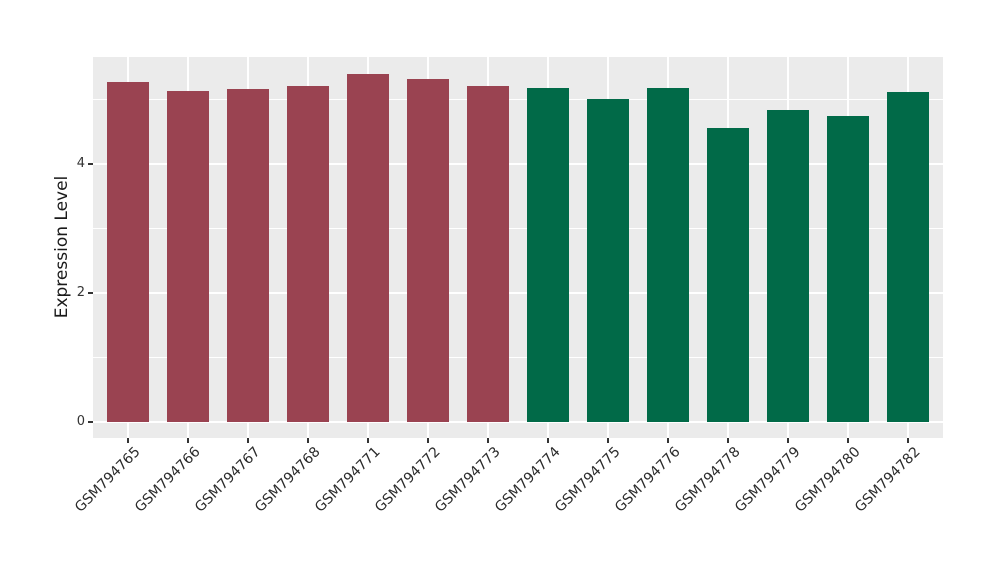 The height and width of the screenshot is (580, 1000). I want to click on gridline-major-y2, so click(518, 292).